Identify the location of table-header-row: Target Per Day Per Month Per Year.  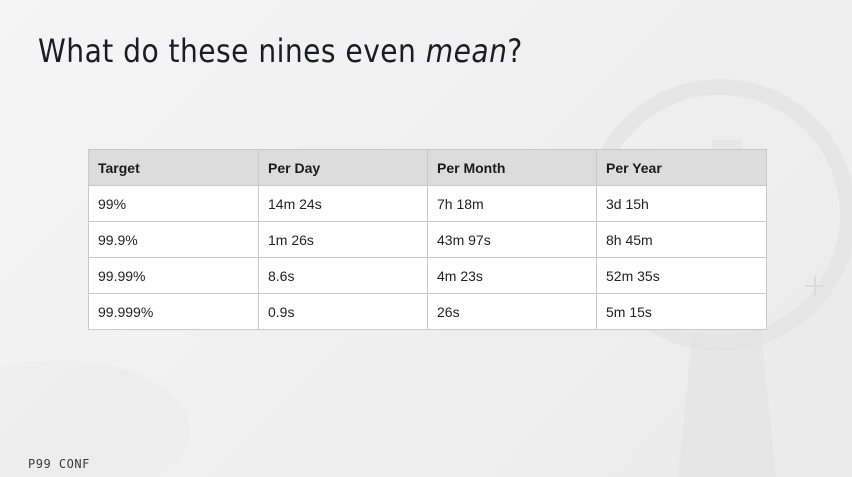
(427, 167).